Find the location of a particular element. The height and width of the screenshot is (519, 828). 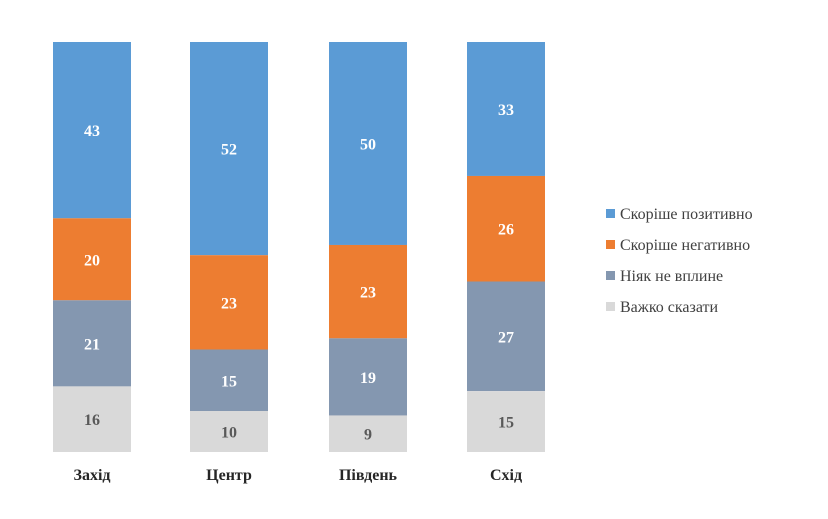

data-label-3-1: 26 is located at coordinates (506, 230).